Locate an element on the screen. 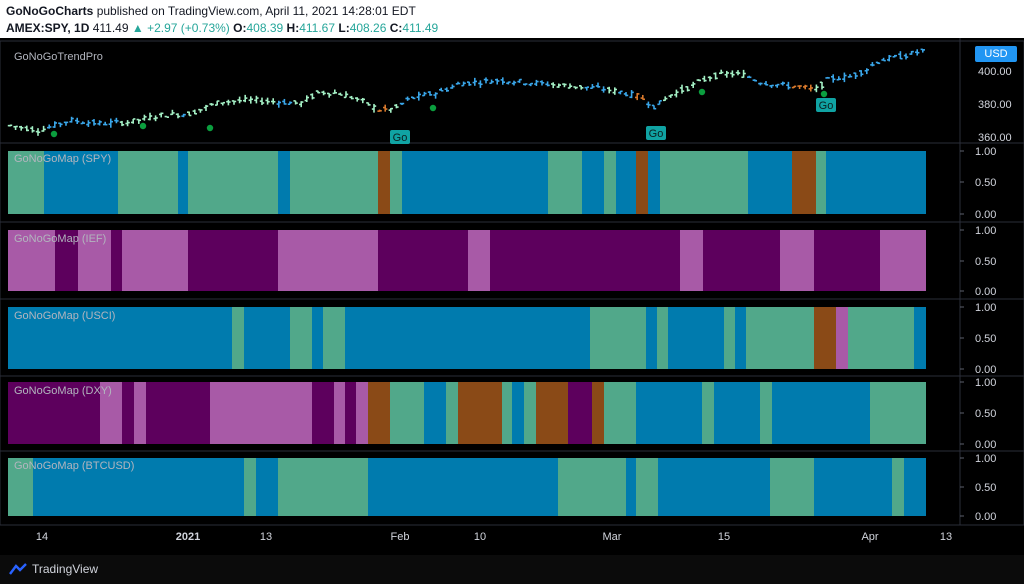  go-label: Go is located at coordinates (656, 133).